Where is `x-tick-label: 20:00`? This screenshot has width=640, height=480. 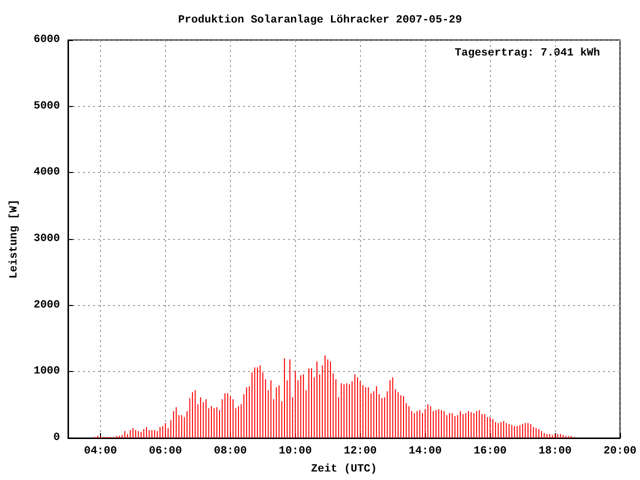
x-tick-label: 20:00 is located at coordinates (620, 452).